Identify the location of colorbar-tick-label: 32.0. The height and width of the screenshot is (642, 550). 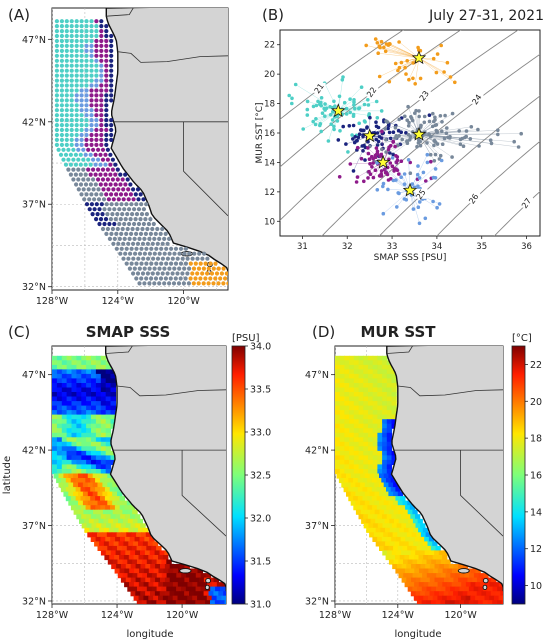
(260, 519).